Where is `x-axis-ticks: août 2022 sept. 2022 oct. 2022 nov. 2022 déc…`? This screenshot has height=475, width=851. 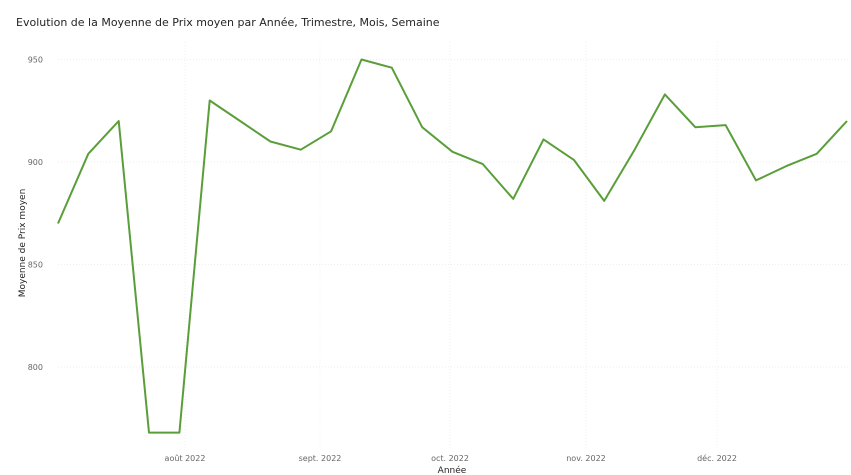 x-axis-ticks: août 2022 sept. 2022 oct. 2022 nov. 2022 déc… is located at coordinates (451, 458).